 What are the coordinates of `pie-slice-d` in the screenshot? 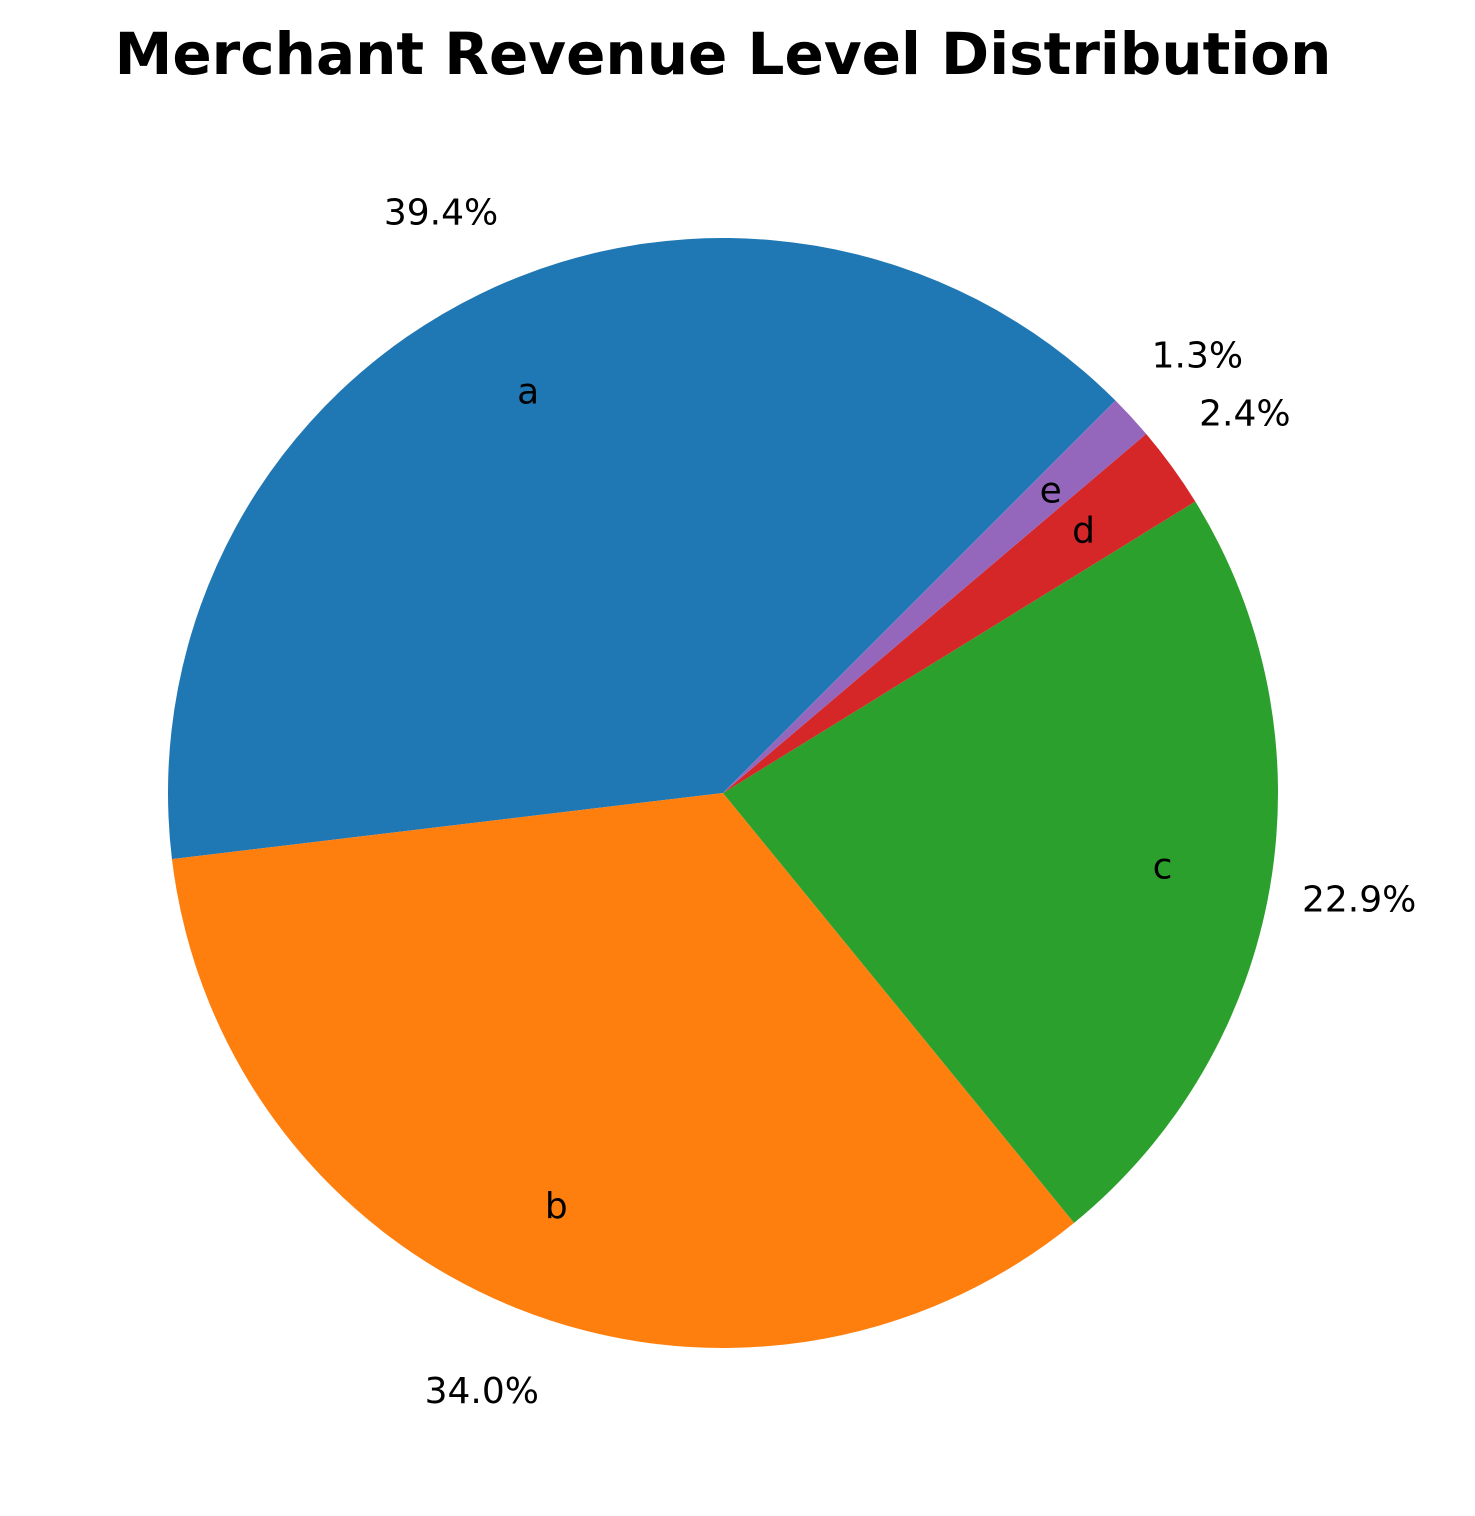 It's located at (959, 613).